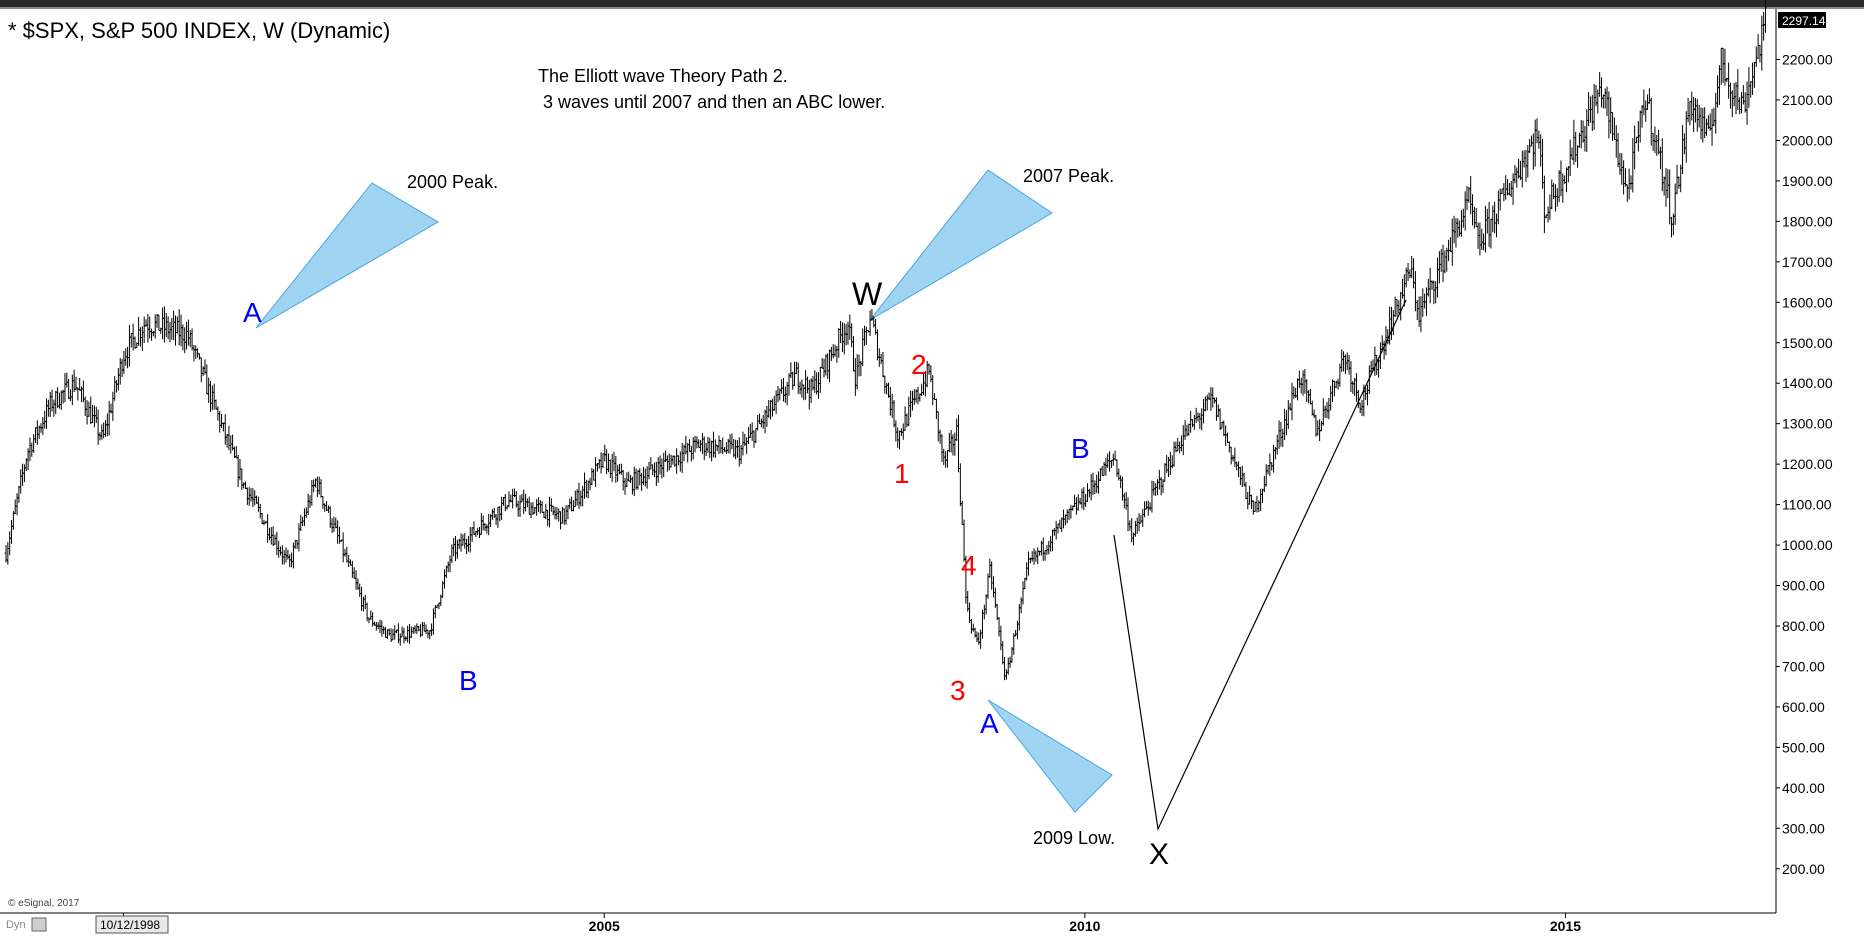  Describe the element at coordinates (1080, 448) in the screenshot. I see `wave-label-b-2010: B` at that location.